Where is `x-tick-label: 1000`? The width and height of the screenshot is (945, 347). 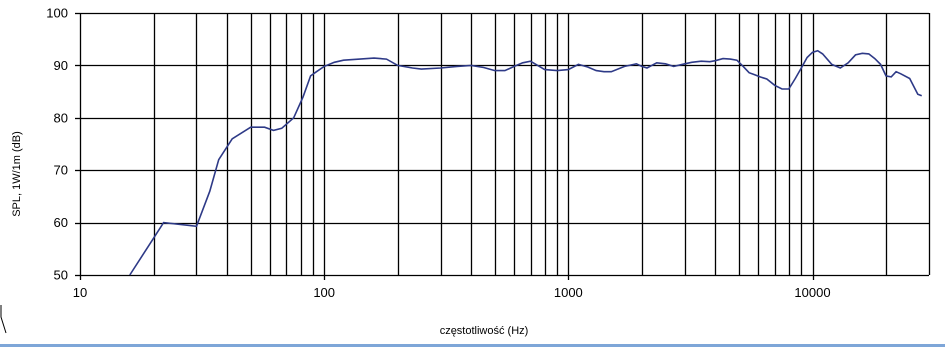 x-tick-label: 1000 is located at coordinates (568, 292).